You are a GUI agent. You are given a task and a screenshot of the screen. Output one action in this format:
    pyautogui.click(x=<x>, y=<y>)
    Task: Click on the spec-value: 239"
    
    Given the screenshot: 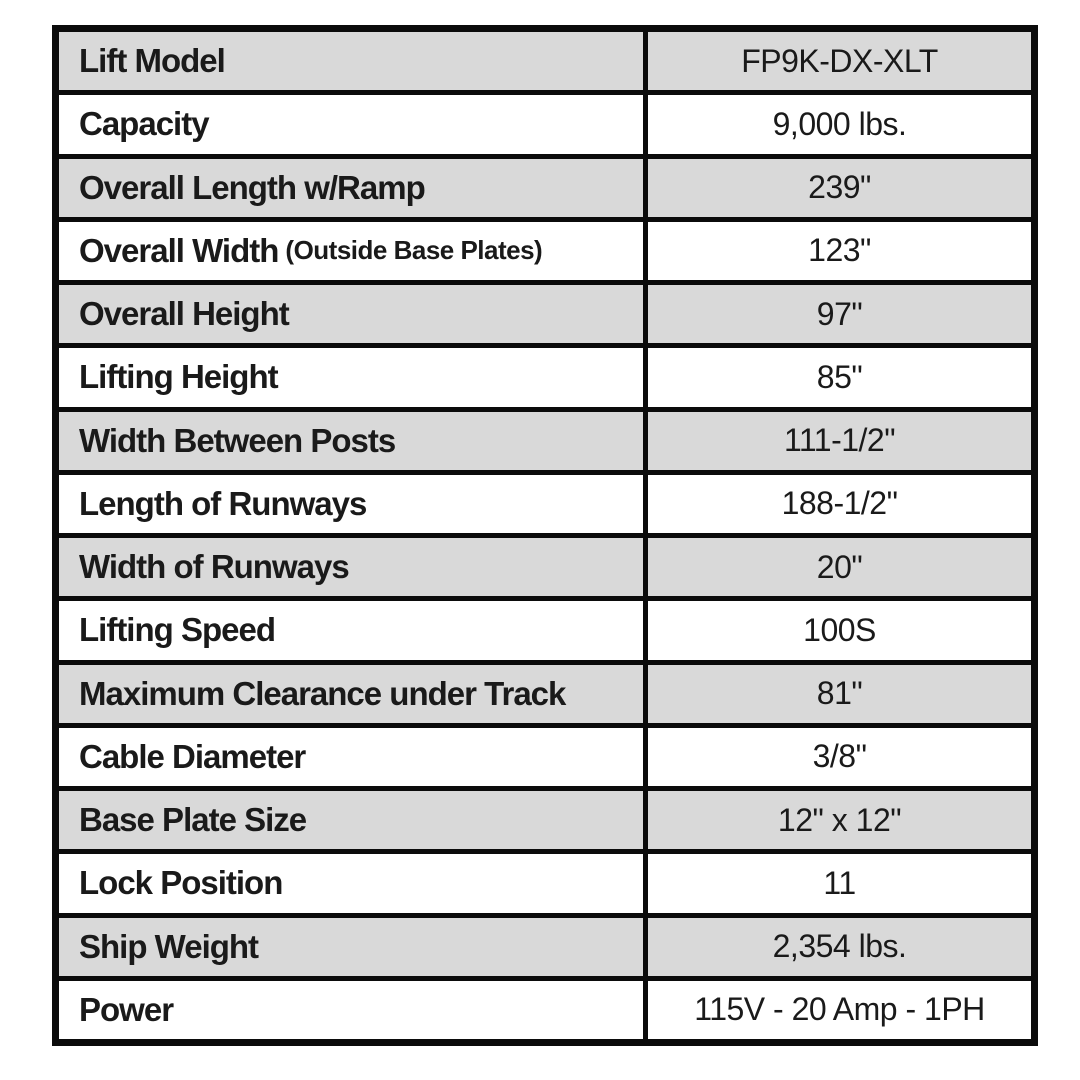 What is the action you would take?
    pyautogui.click(x=839, y=187)
    